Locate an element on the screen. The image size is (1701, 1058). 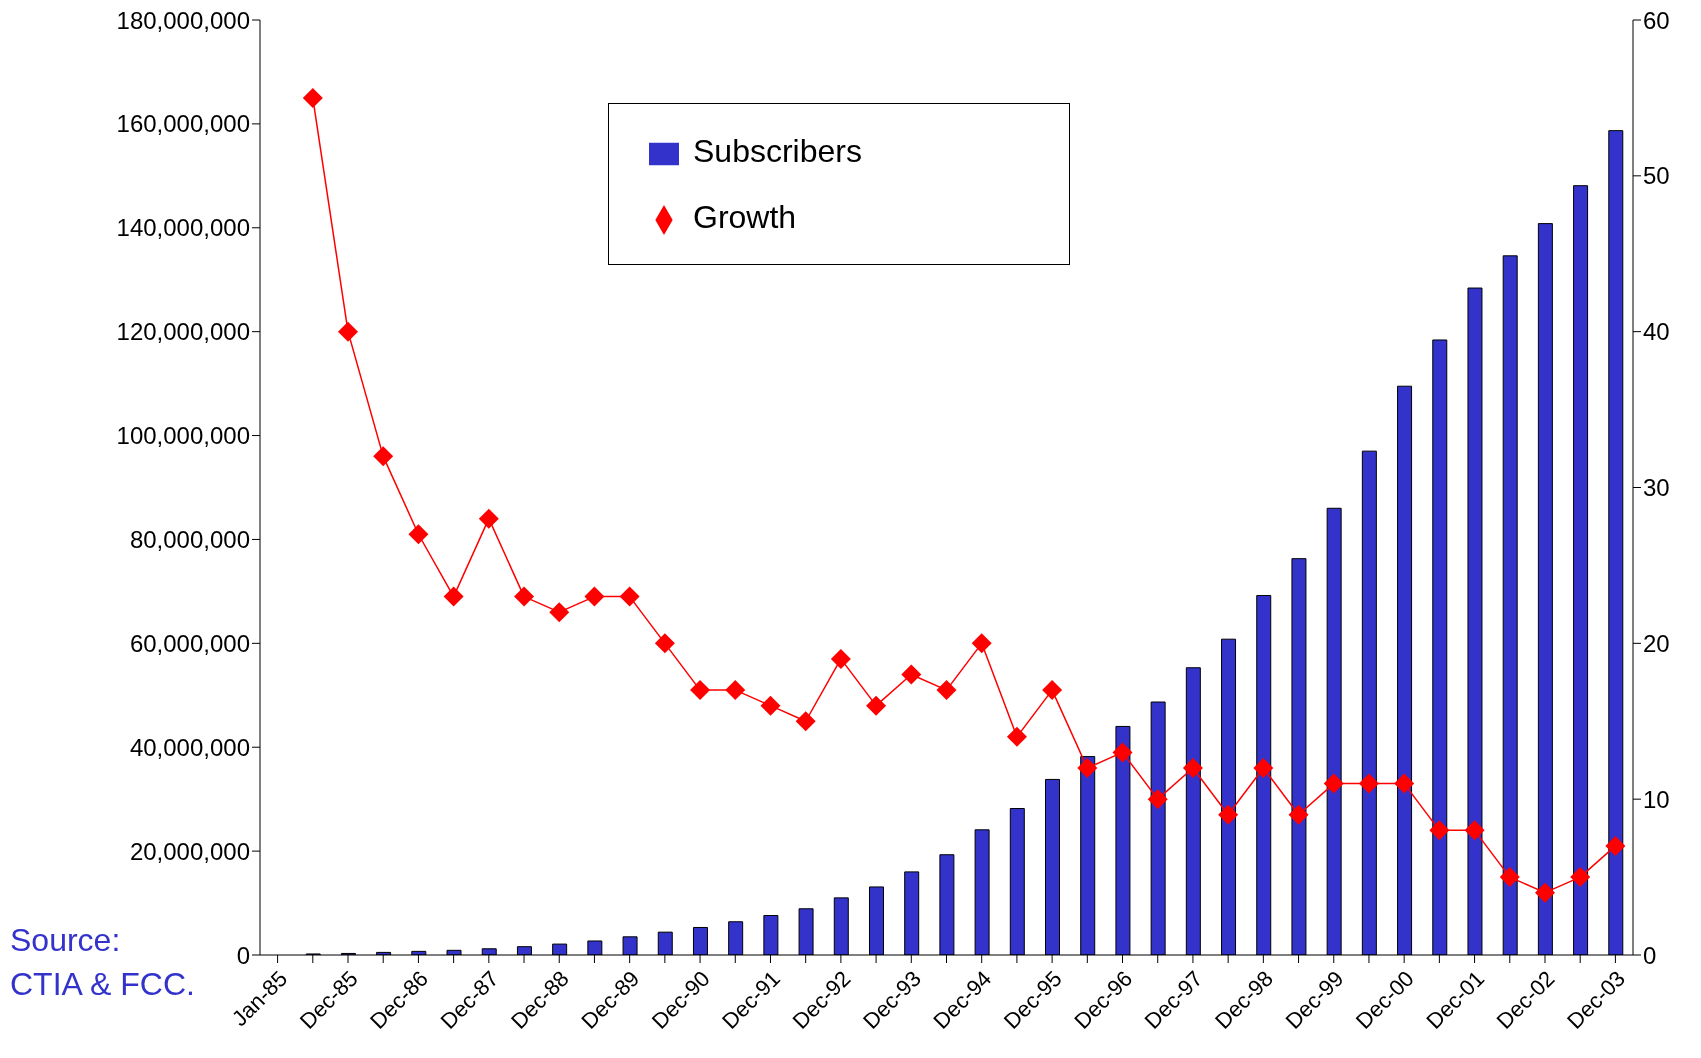
y2-tick-label: 50 is located at coordinates (1656, 176).